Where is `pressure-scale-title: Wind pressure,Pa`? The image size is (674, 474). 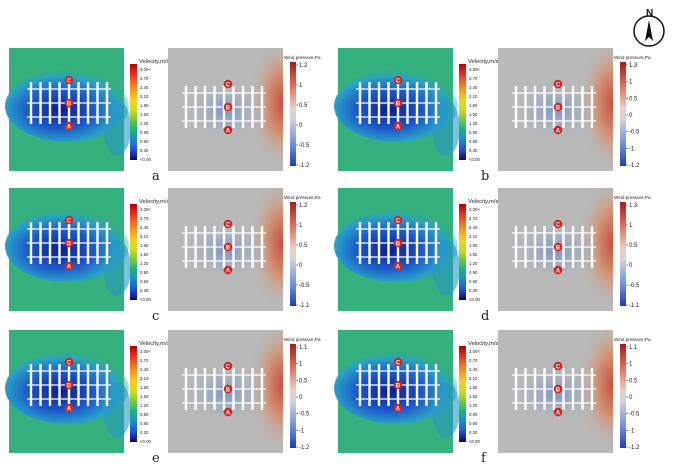 pressure-scale-title: Wind pressure,Pa is located at coordinates (302, 339).